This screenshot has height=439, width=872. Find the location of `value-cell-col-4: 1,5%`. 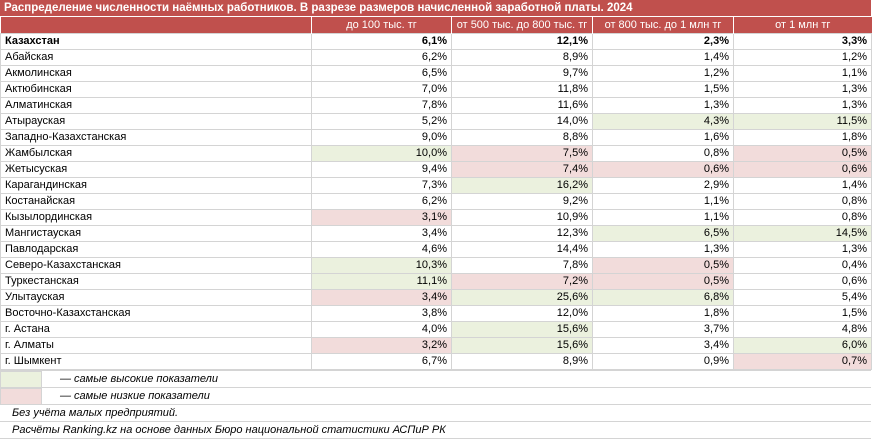

value-cell-col-4: 1,5% is located at coordinates (802, 313).